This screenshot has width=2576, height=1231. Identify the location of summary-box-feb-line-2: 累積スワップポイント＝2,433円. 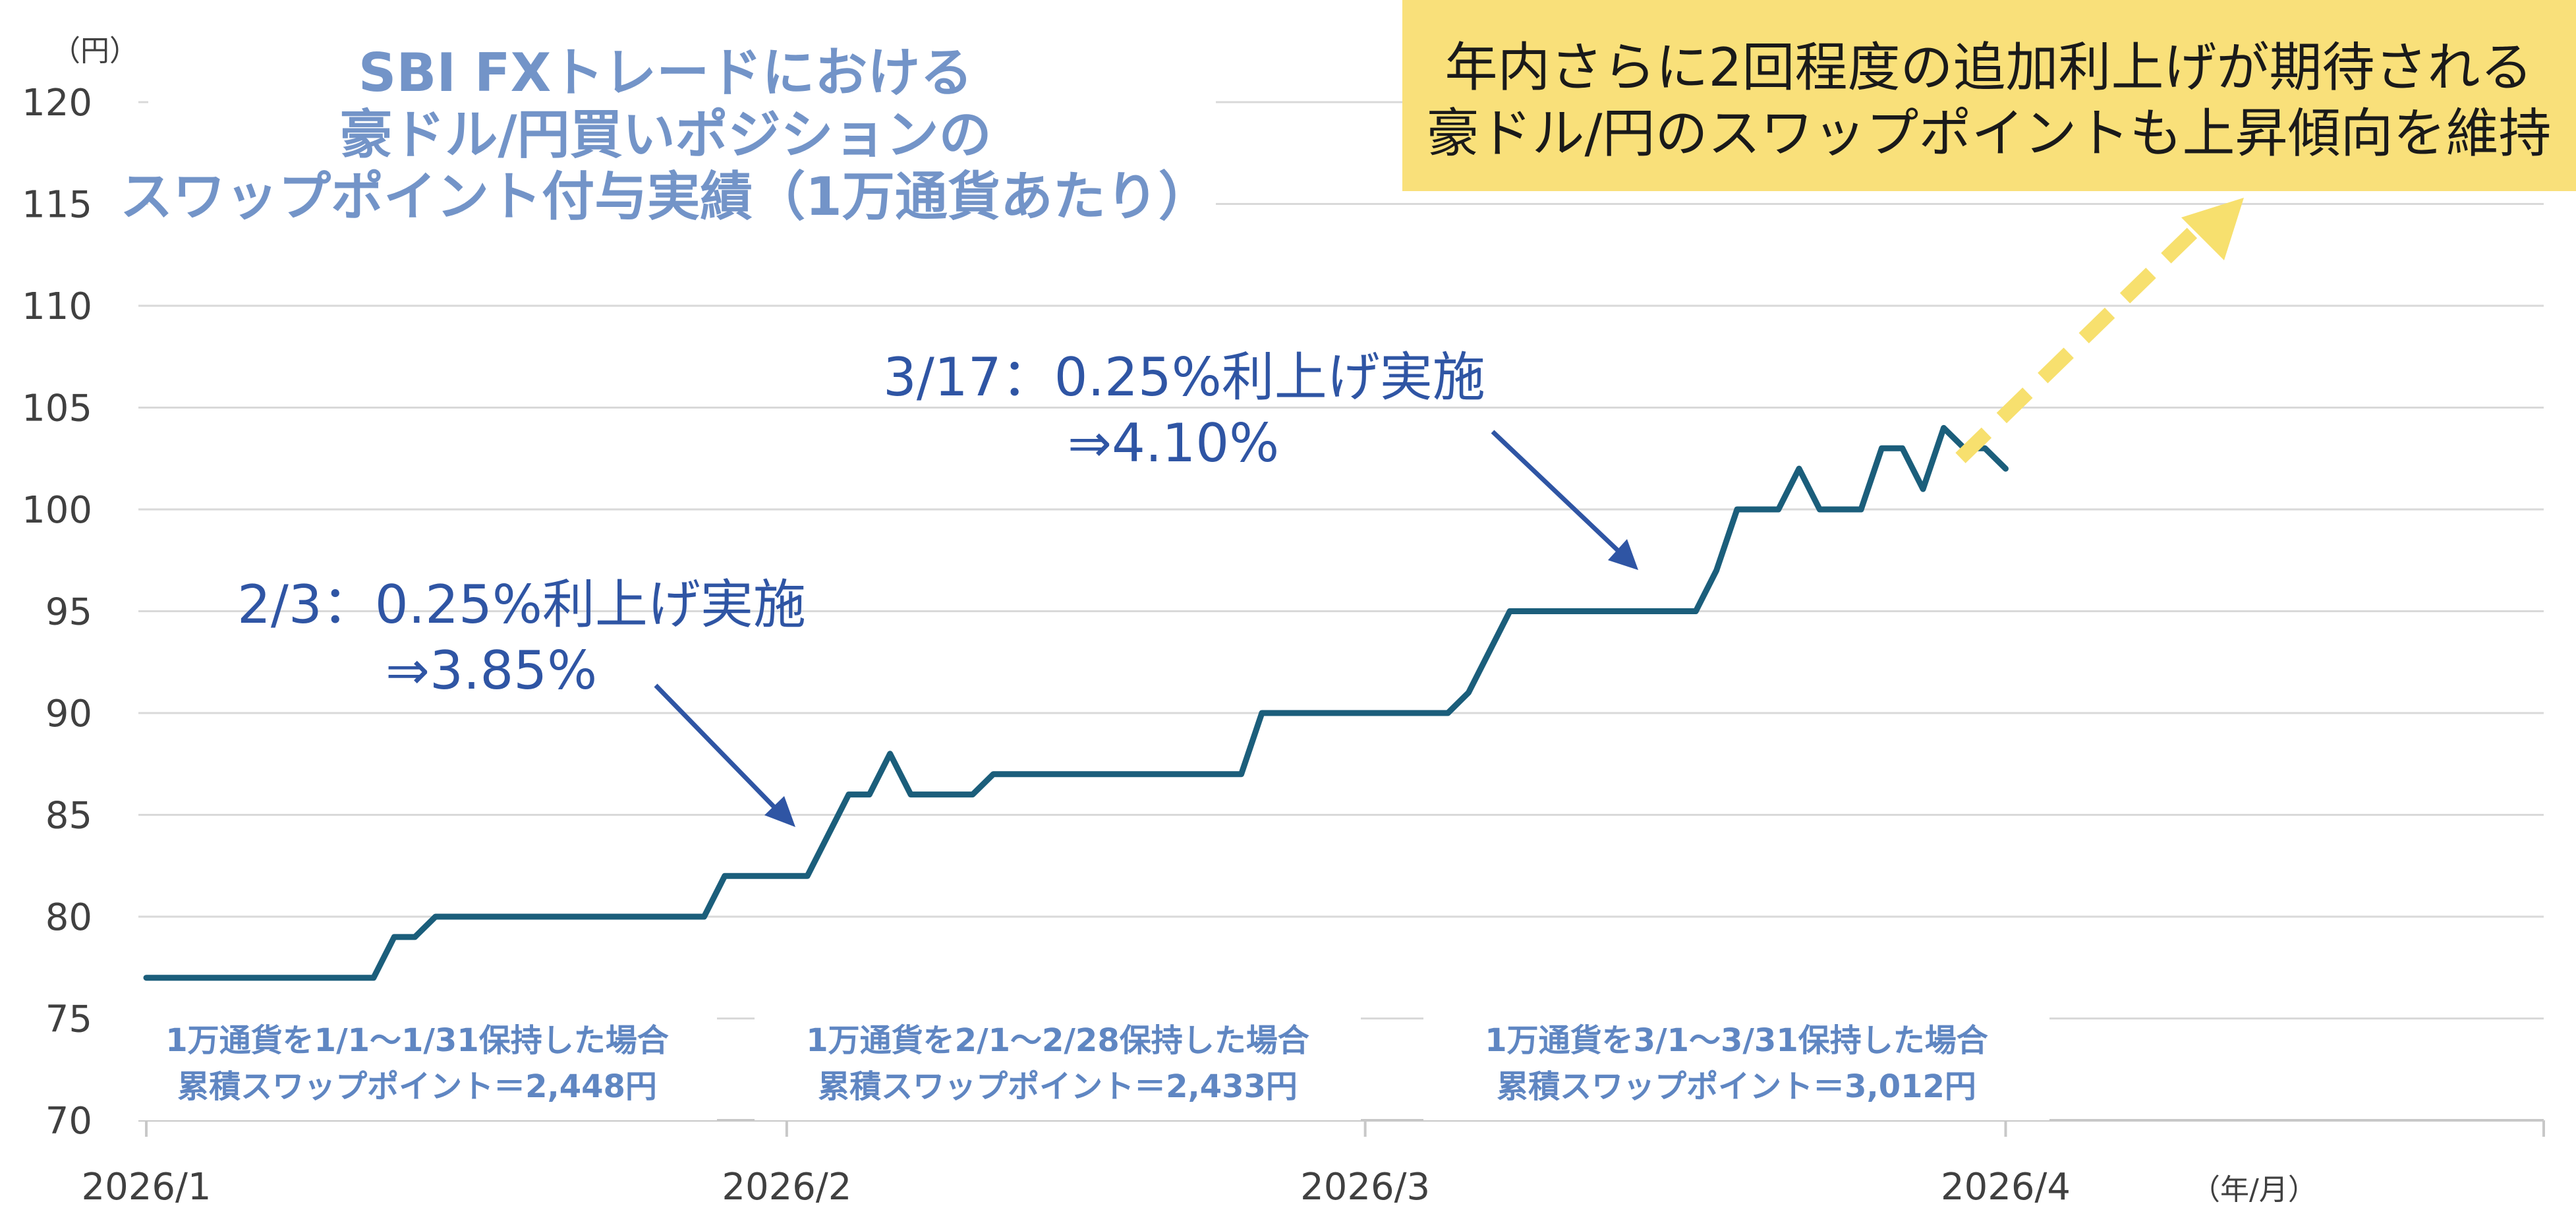
(1058, 1086).